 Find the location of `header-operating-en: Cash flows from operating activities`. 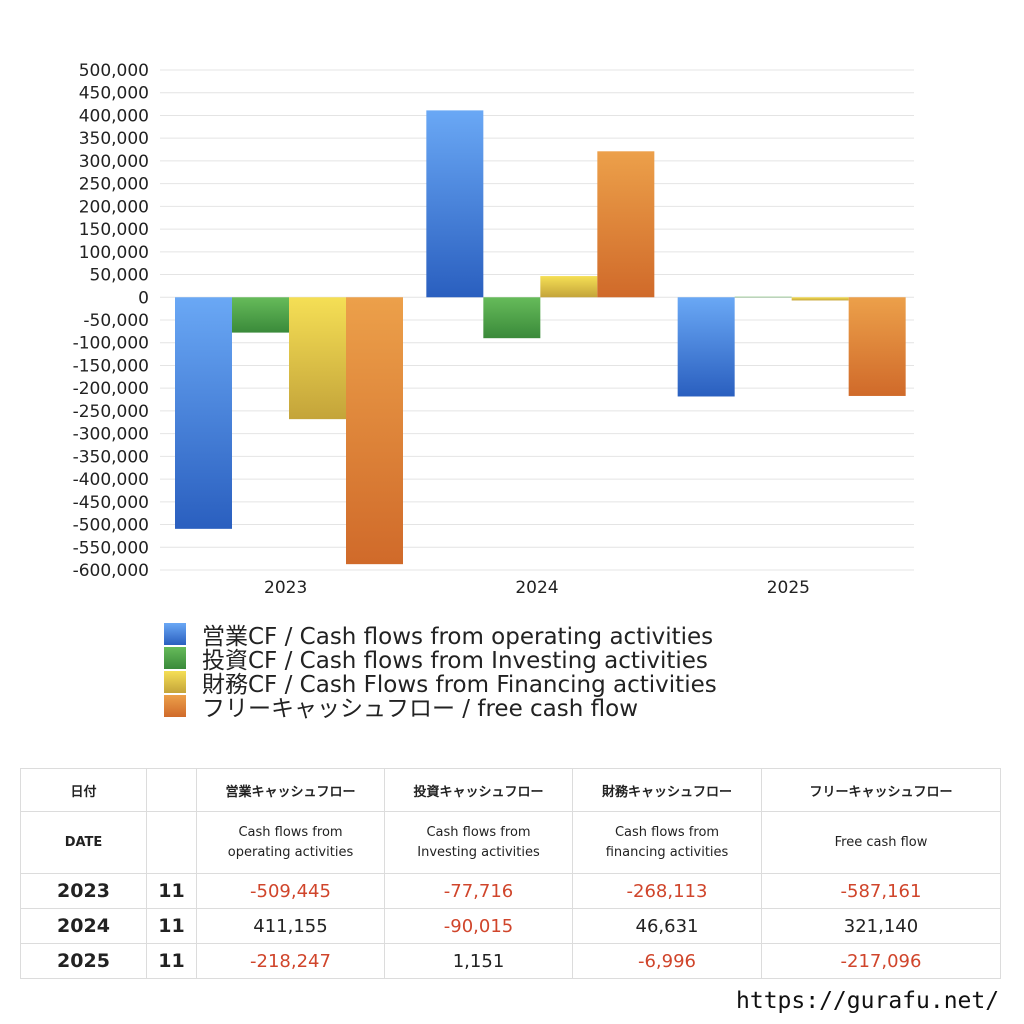

header-operating-en: Cash flows from operating activities is located at coordinates (290, 842).